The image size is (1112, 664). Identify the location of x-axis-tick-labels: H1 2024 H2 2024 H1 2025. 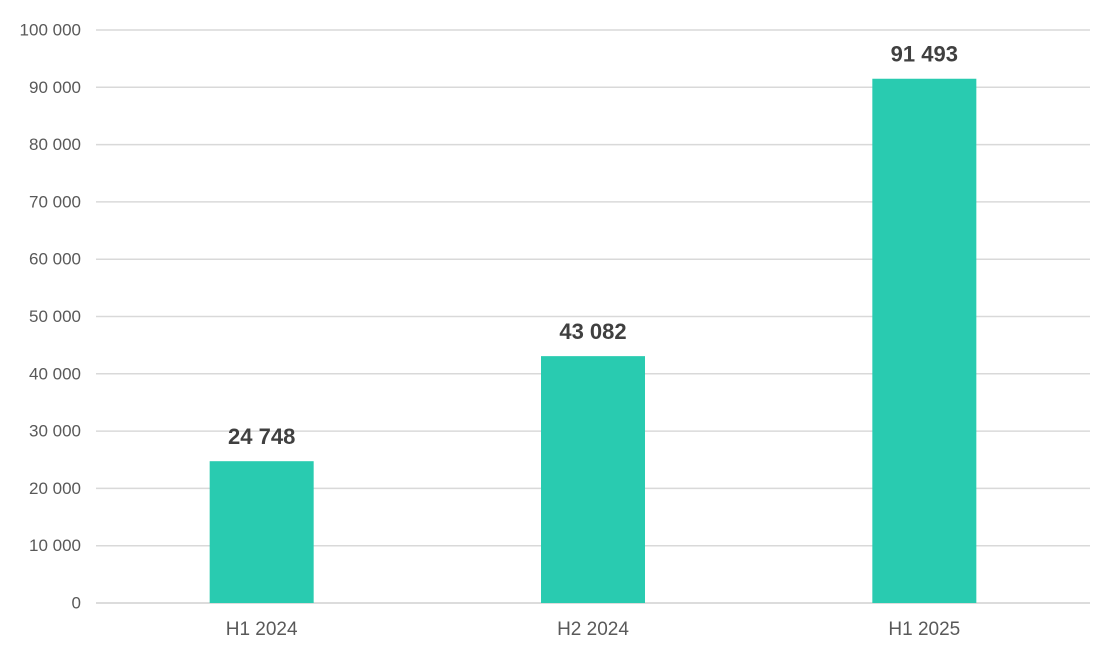
(593, 629).